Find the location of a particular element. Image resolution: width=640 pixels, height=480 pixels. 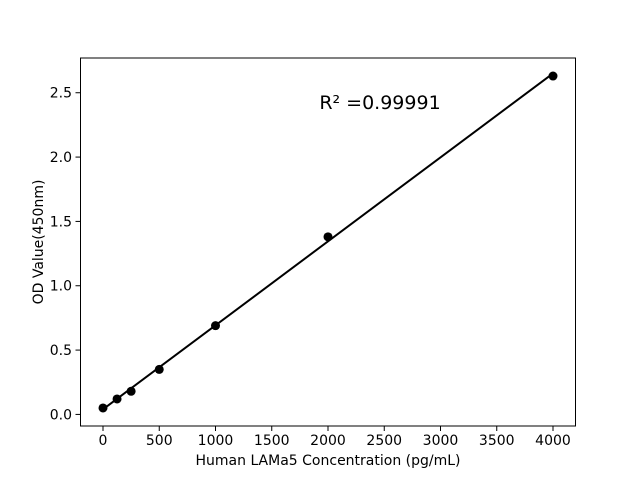

x-tick-label: 2000 is located at coordinates (328, 441).